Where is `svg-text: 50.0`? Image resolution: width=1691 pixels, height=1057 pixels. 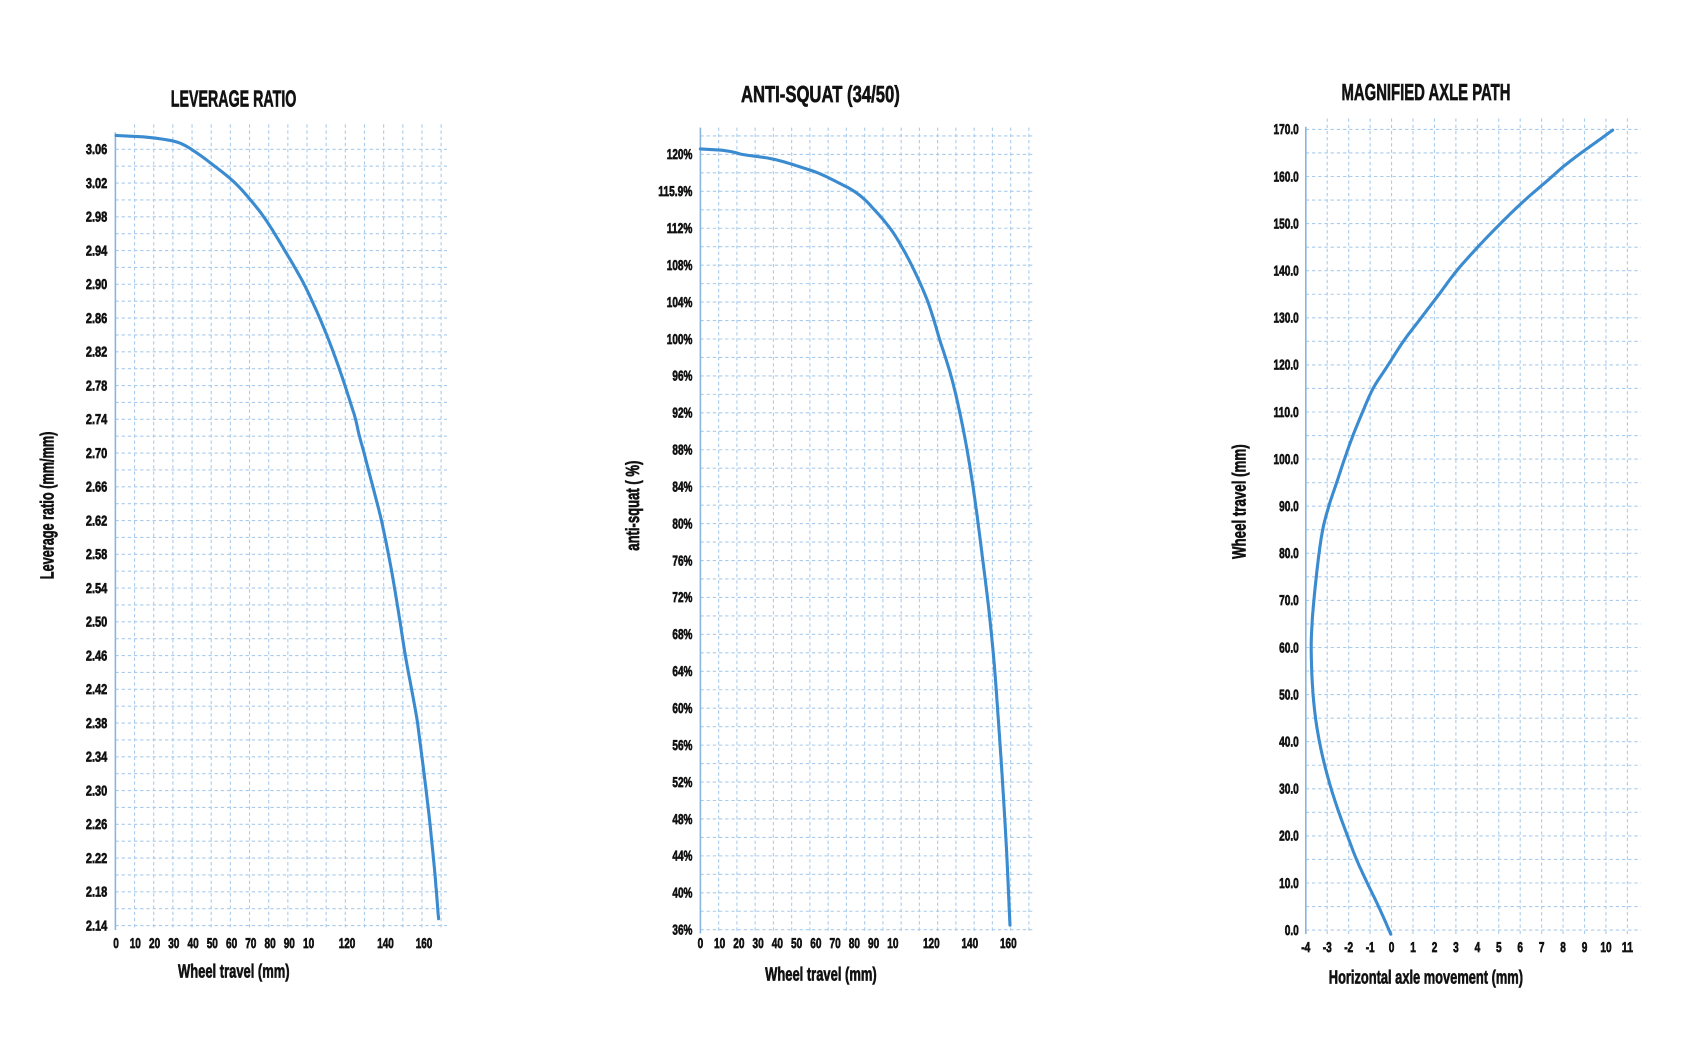 svg-text: 50.0 is located at coordinates (1289, 695).